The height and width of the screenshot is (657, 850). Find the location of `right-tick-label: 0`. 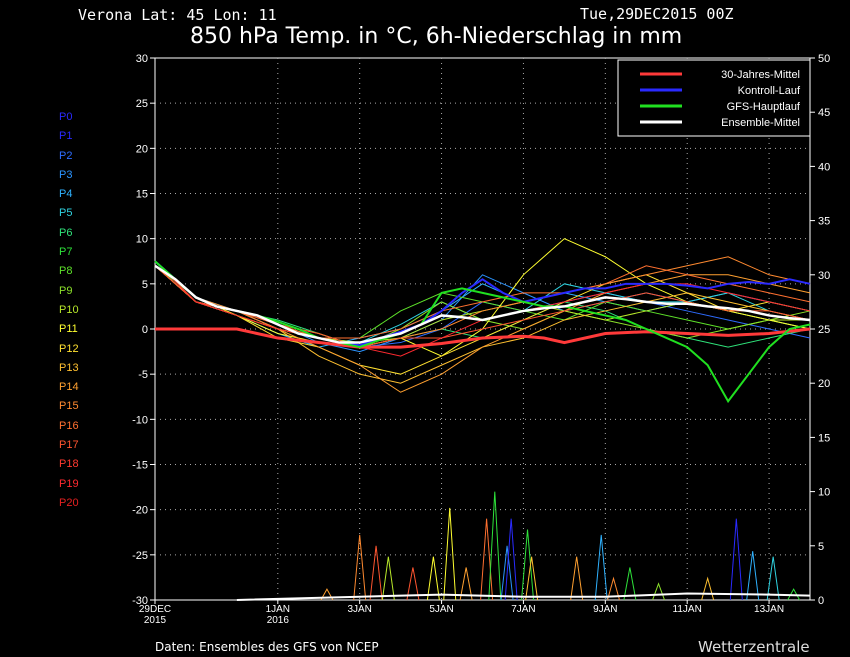

right-tick-label: 0 is located at coordinates (821, 601).